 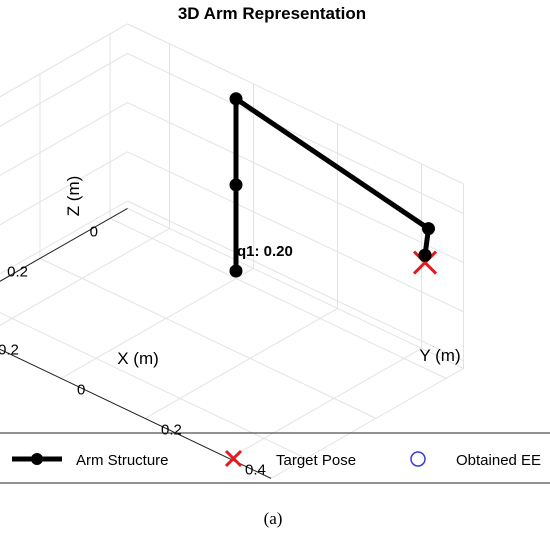 I want to click on legend-entry-target-pose: Target Pose, so click(x=290, y=459).